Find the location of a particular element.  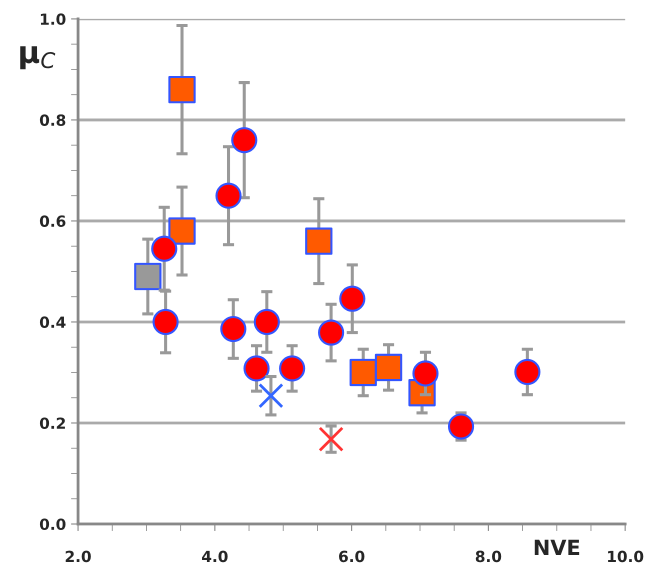

y-tick-label: 0.6 is located at coordinates (53, 221).